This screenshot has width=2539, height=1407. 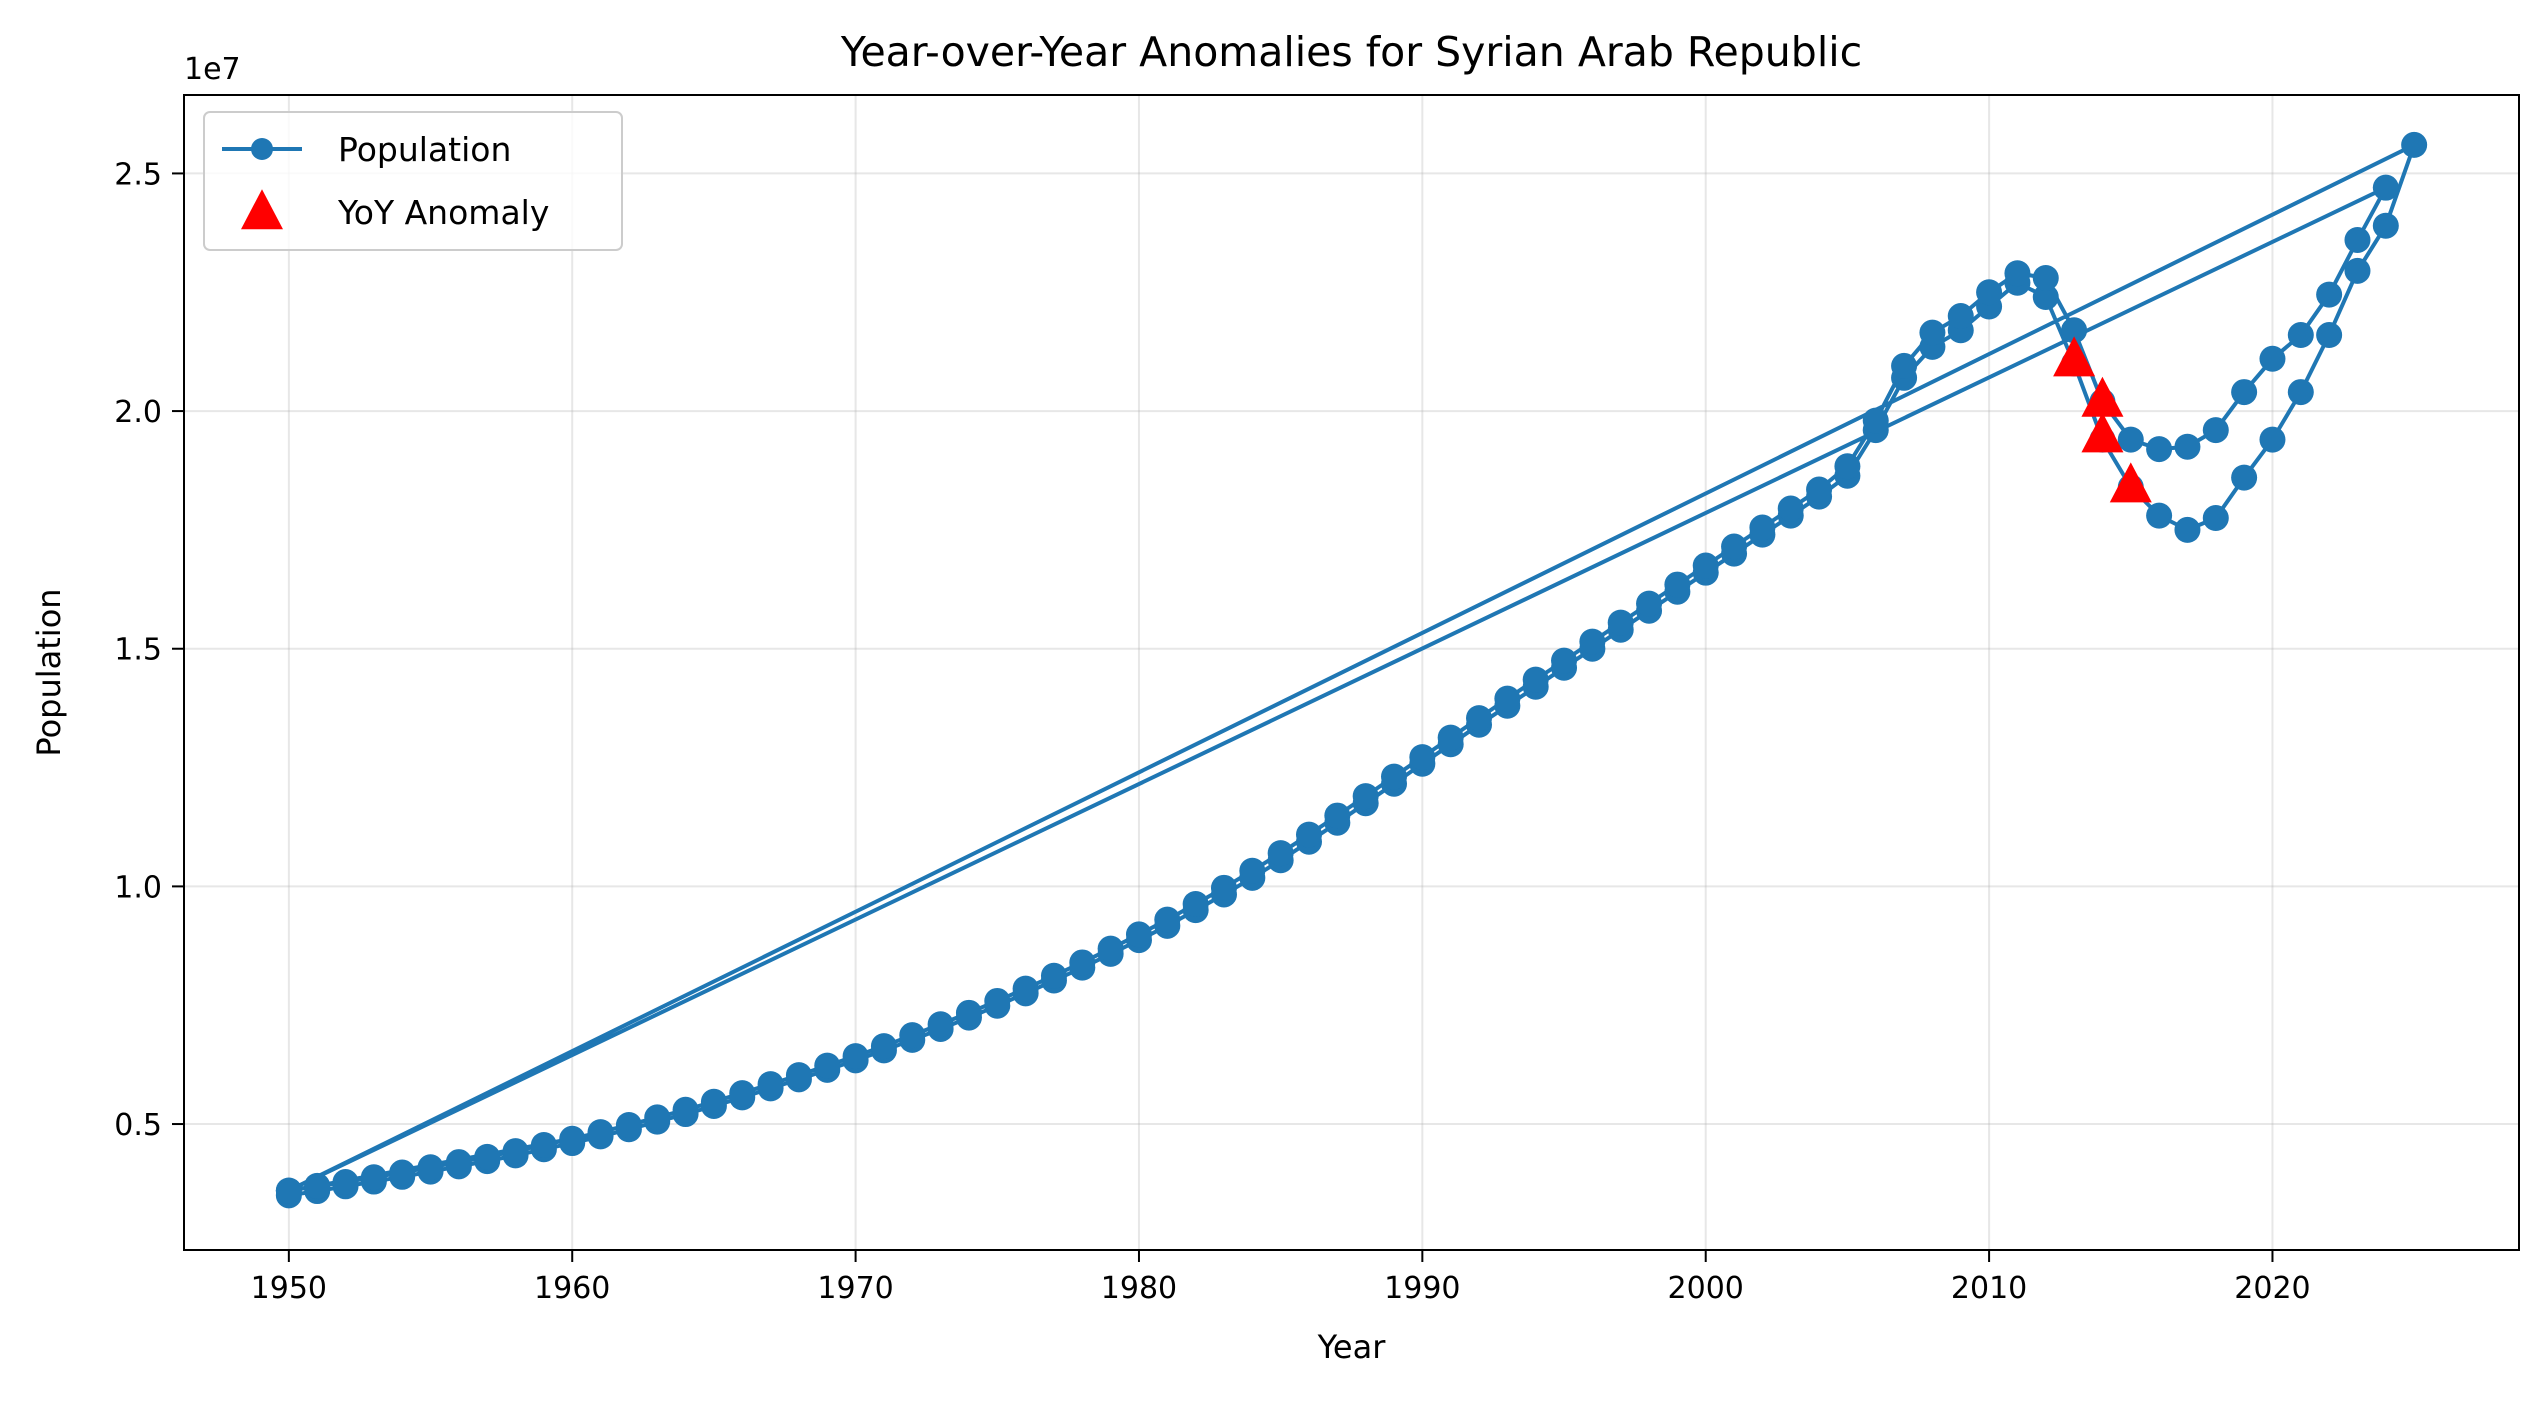 I want to click on y-axis-ticks: 0.5 1.0 1.5 2.0 2.5, so click(x=149, y=650).